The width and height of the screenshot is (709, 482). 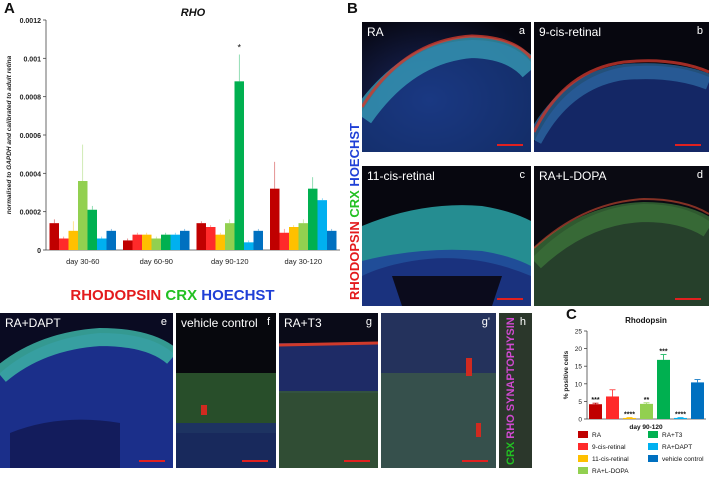 What do you see at coordinates (677, 447) in the screenshot?
I see `legend-label: RA+DAPT` at bounding box center [677, 447].